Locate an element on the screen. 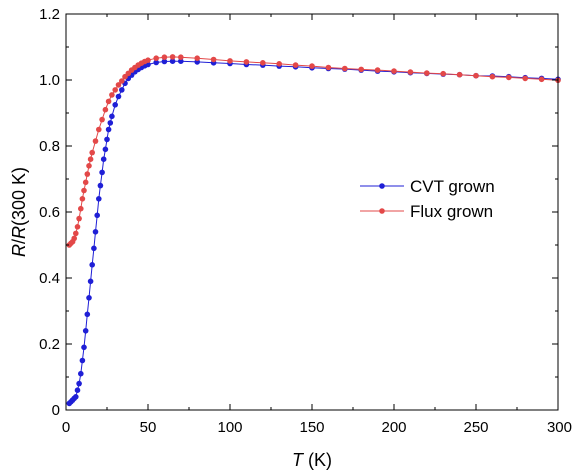 Image resolution: width=581 pixels, height=475 pixels. y-axis-slash: / is located at coordinates (19, 241).